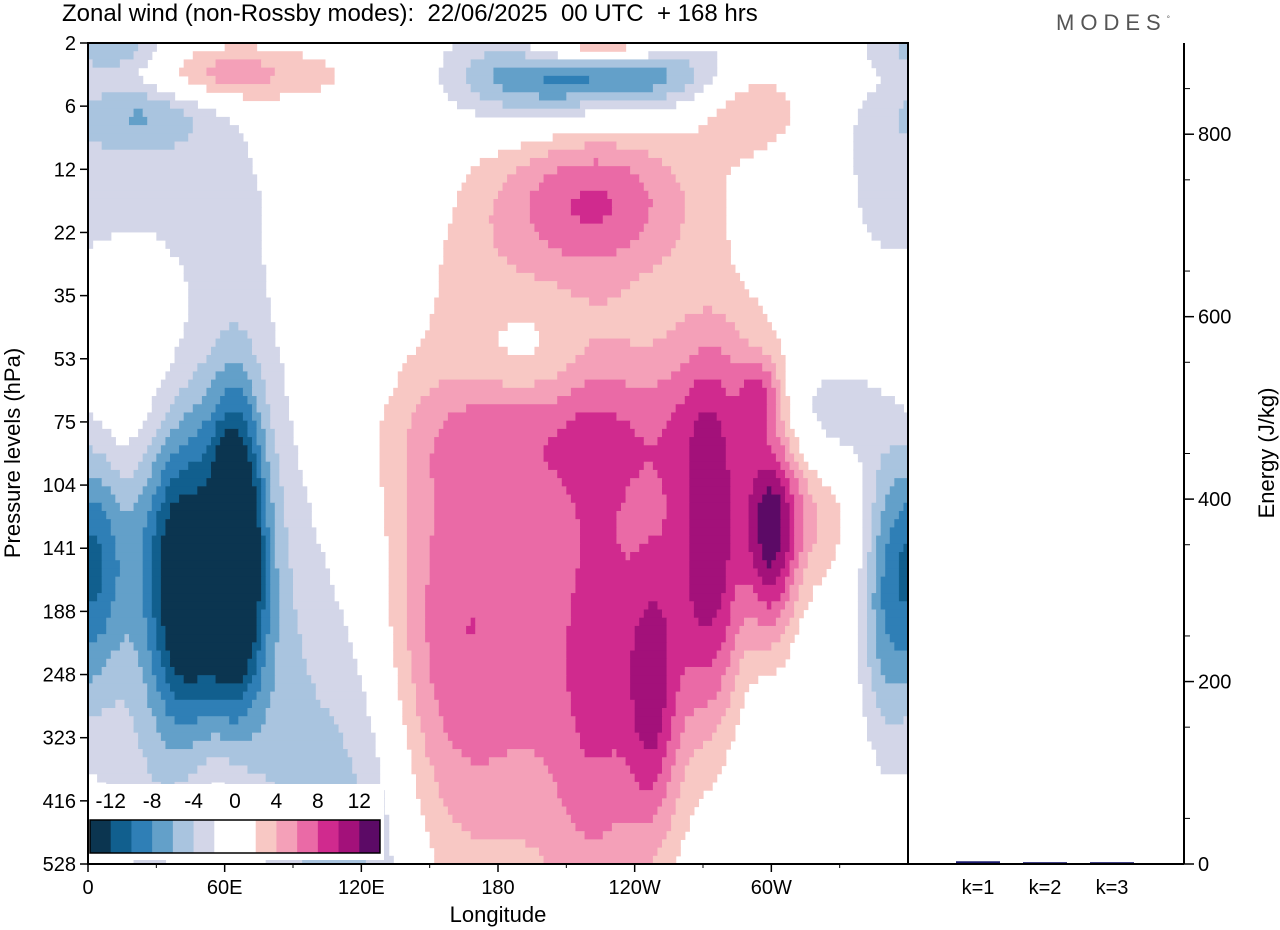 This screenshot has width=1280, height=930. Describe the element at coordinates (1111, 22) in the screenshot. I see `modes-logo-text: MODES` at that location.